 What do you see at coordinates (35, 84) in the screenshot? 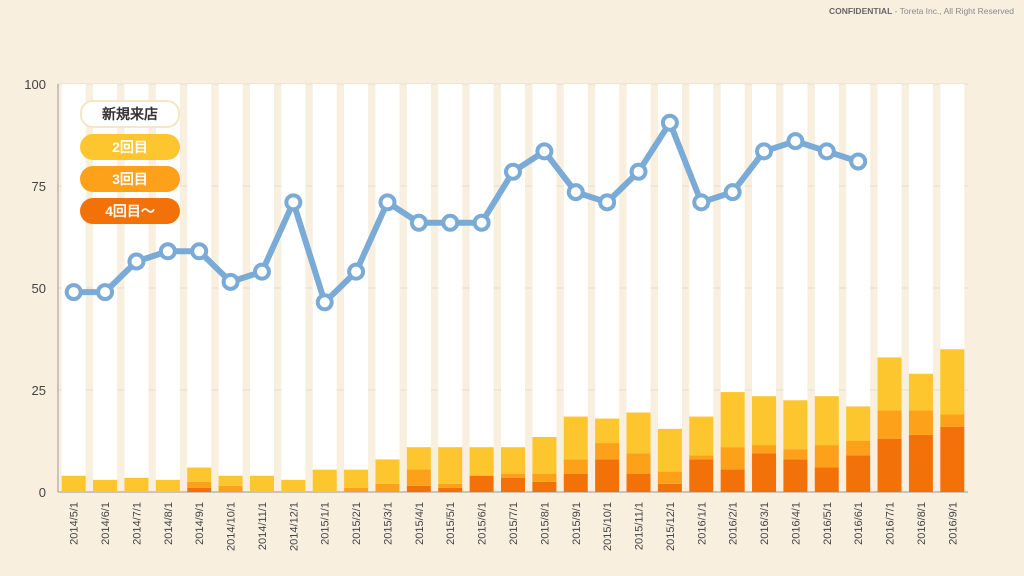
I see `y-tick-label: 100` at bounding box center [35, 84].